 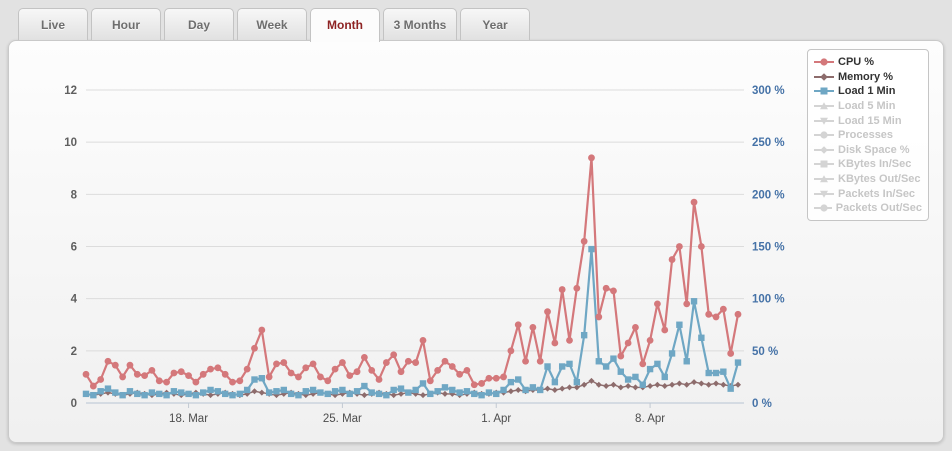 I want to click on tab-3-months: 3 Months, so click(x=420, y=24).